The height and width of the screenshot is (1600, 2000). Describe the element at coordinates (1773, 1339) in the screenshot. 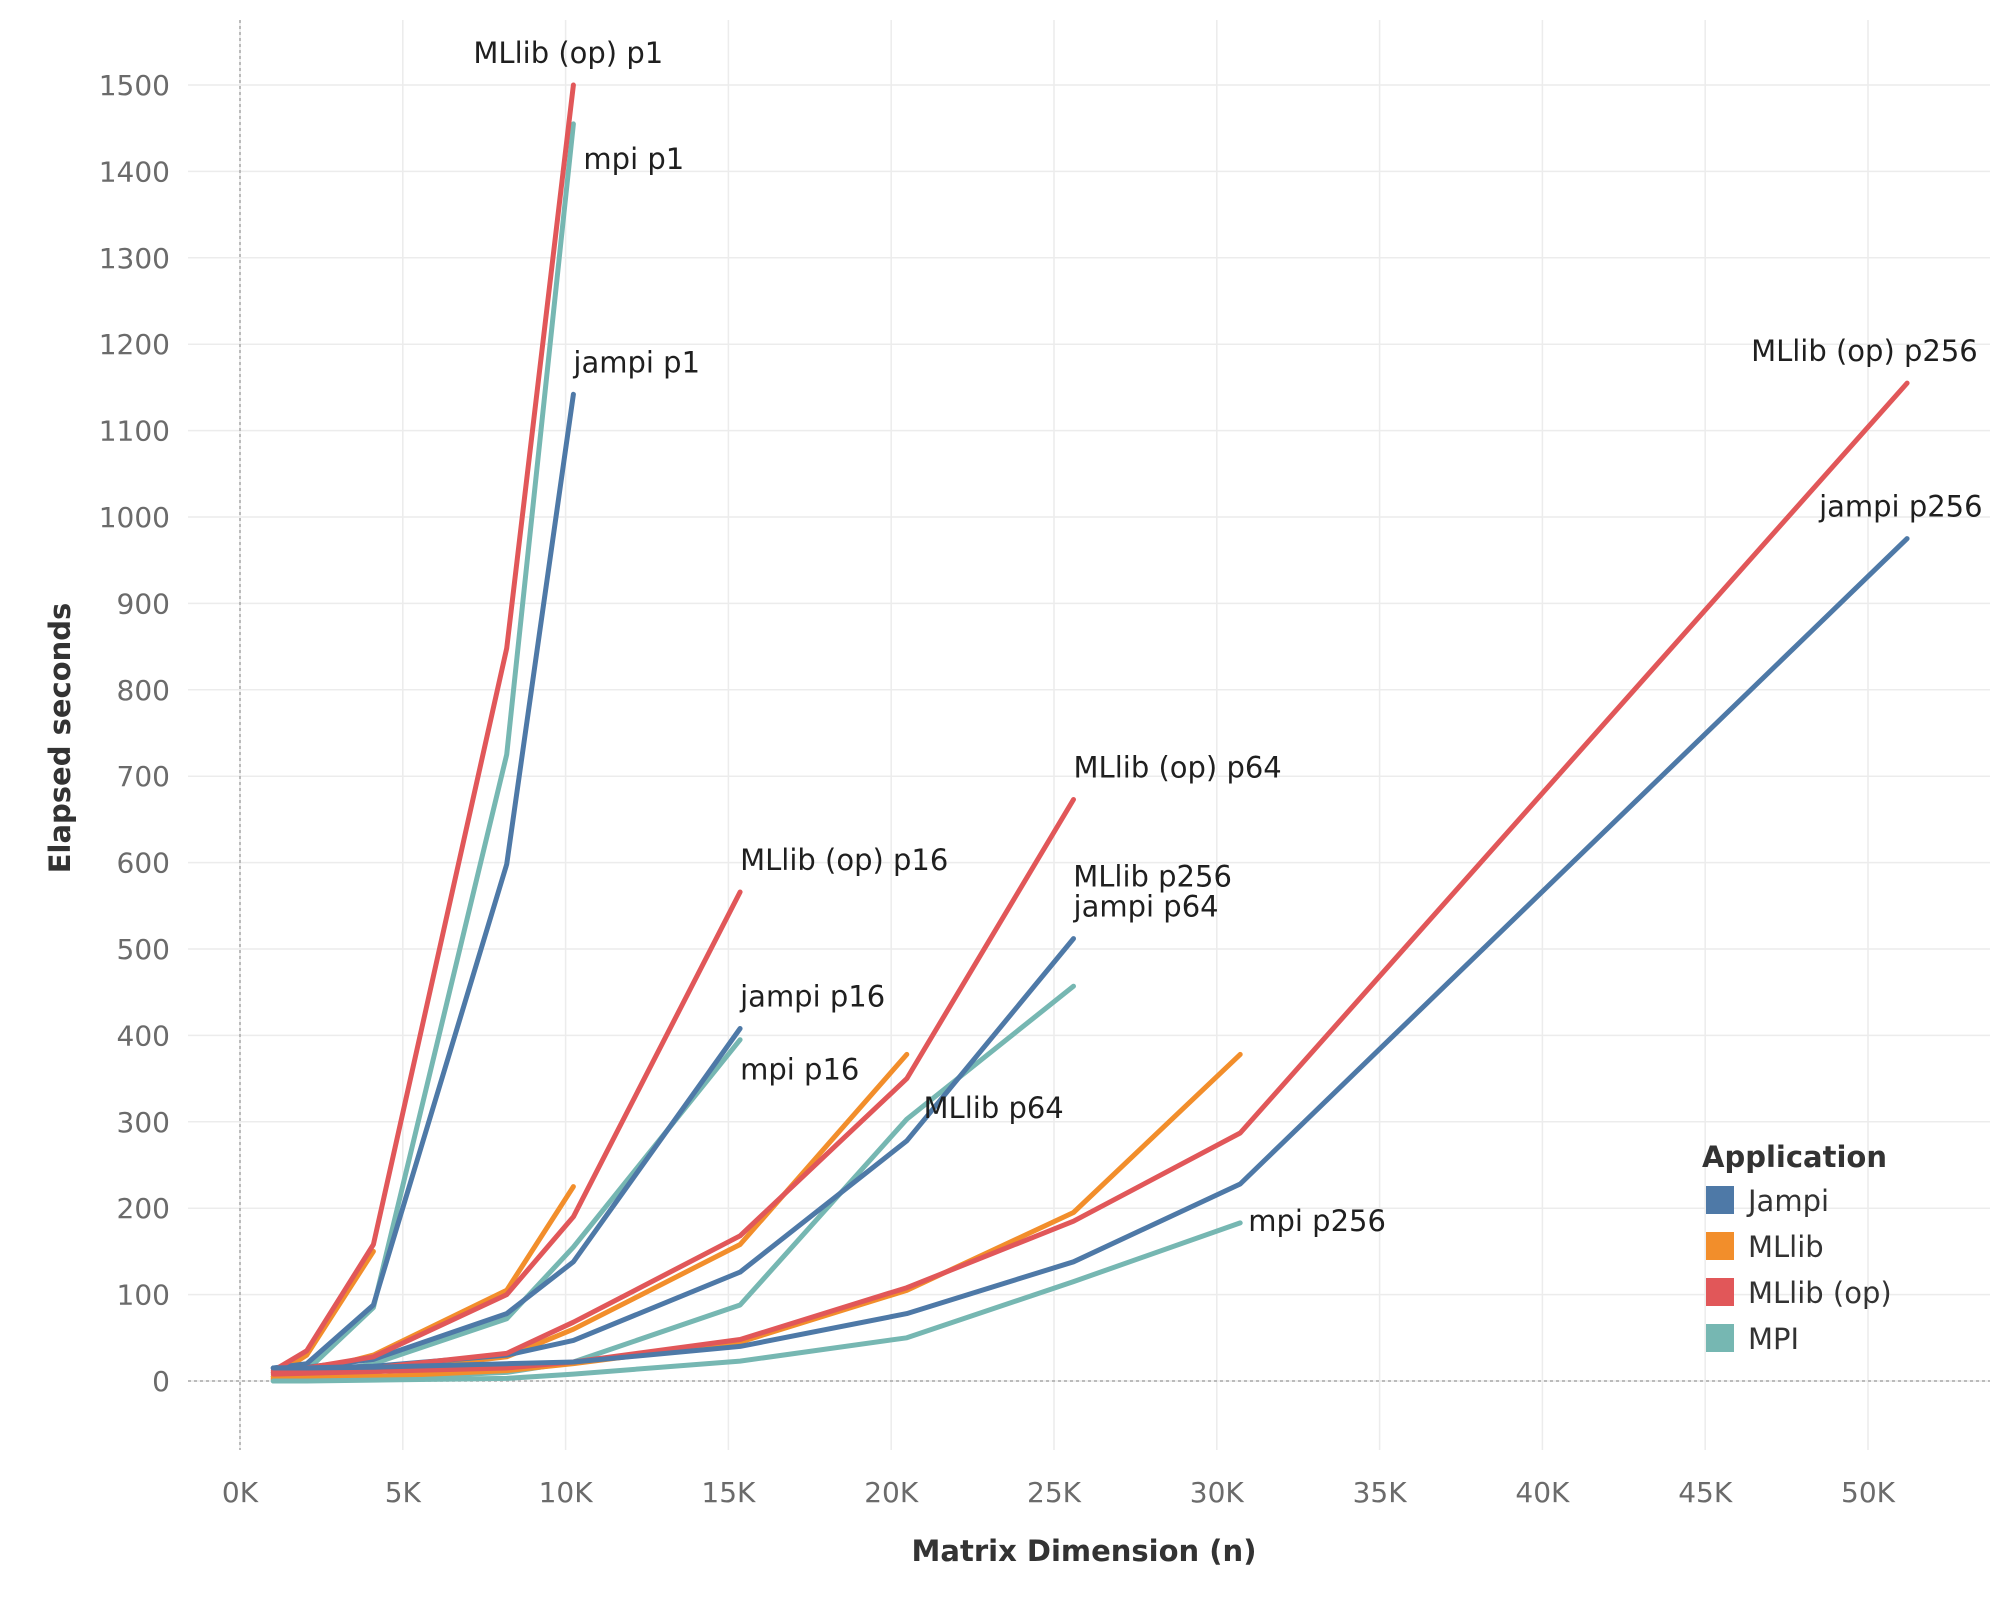

I see `legend-label: MPI` at that location.